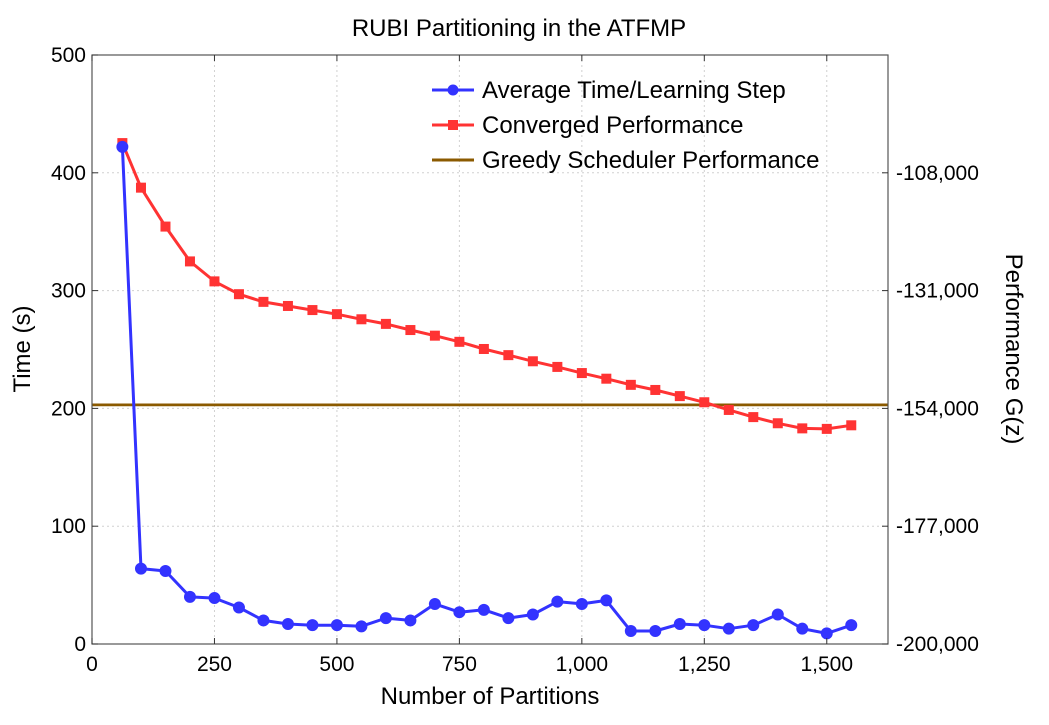 The image size is (1049, 725). What do you see at coordinates (80, 644) in the screenshot?
I see `y-tick-label: 0` at bounding box center [80, 644].